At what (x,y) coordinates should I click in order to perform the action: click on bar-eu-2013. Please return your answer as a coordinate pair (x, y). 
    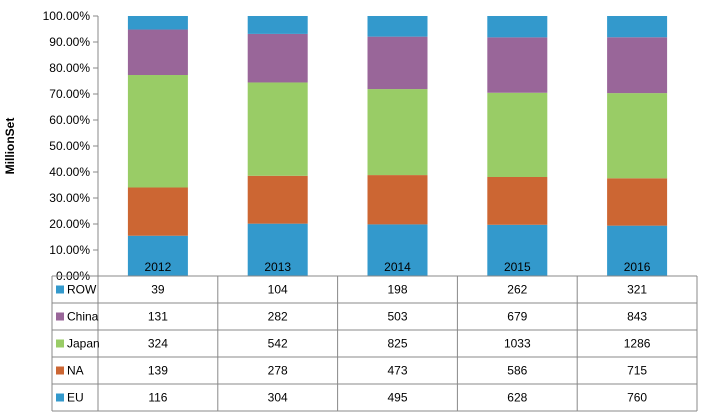
    Looking at the image, I should click on (277, 249).